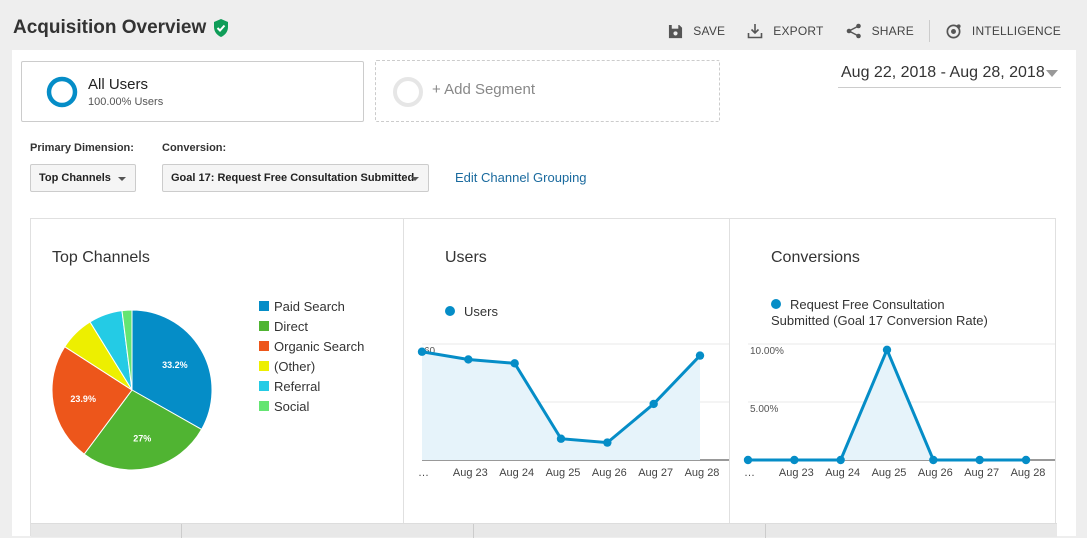 This screenshot has height=538, width=1087. Describe the element at coordinates (450, 311) in the screenshot. I see `legend-dot` at that location.